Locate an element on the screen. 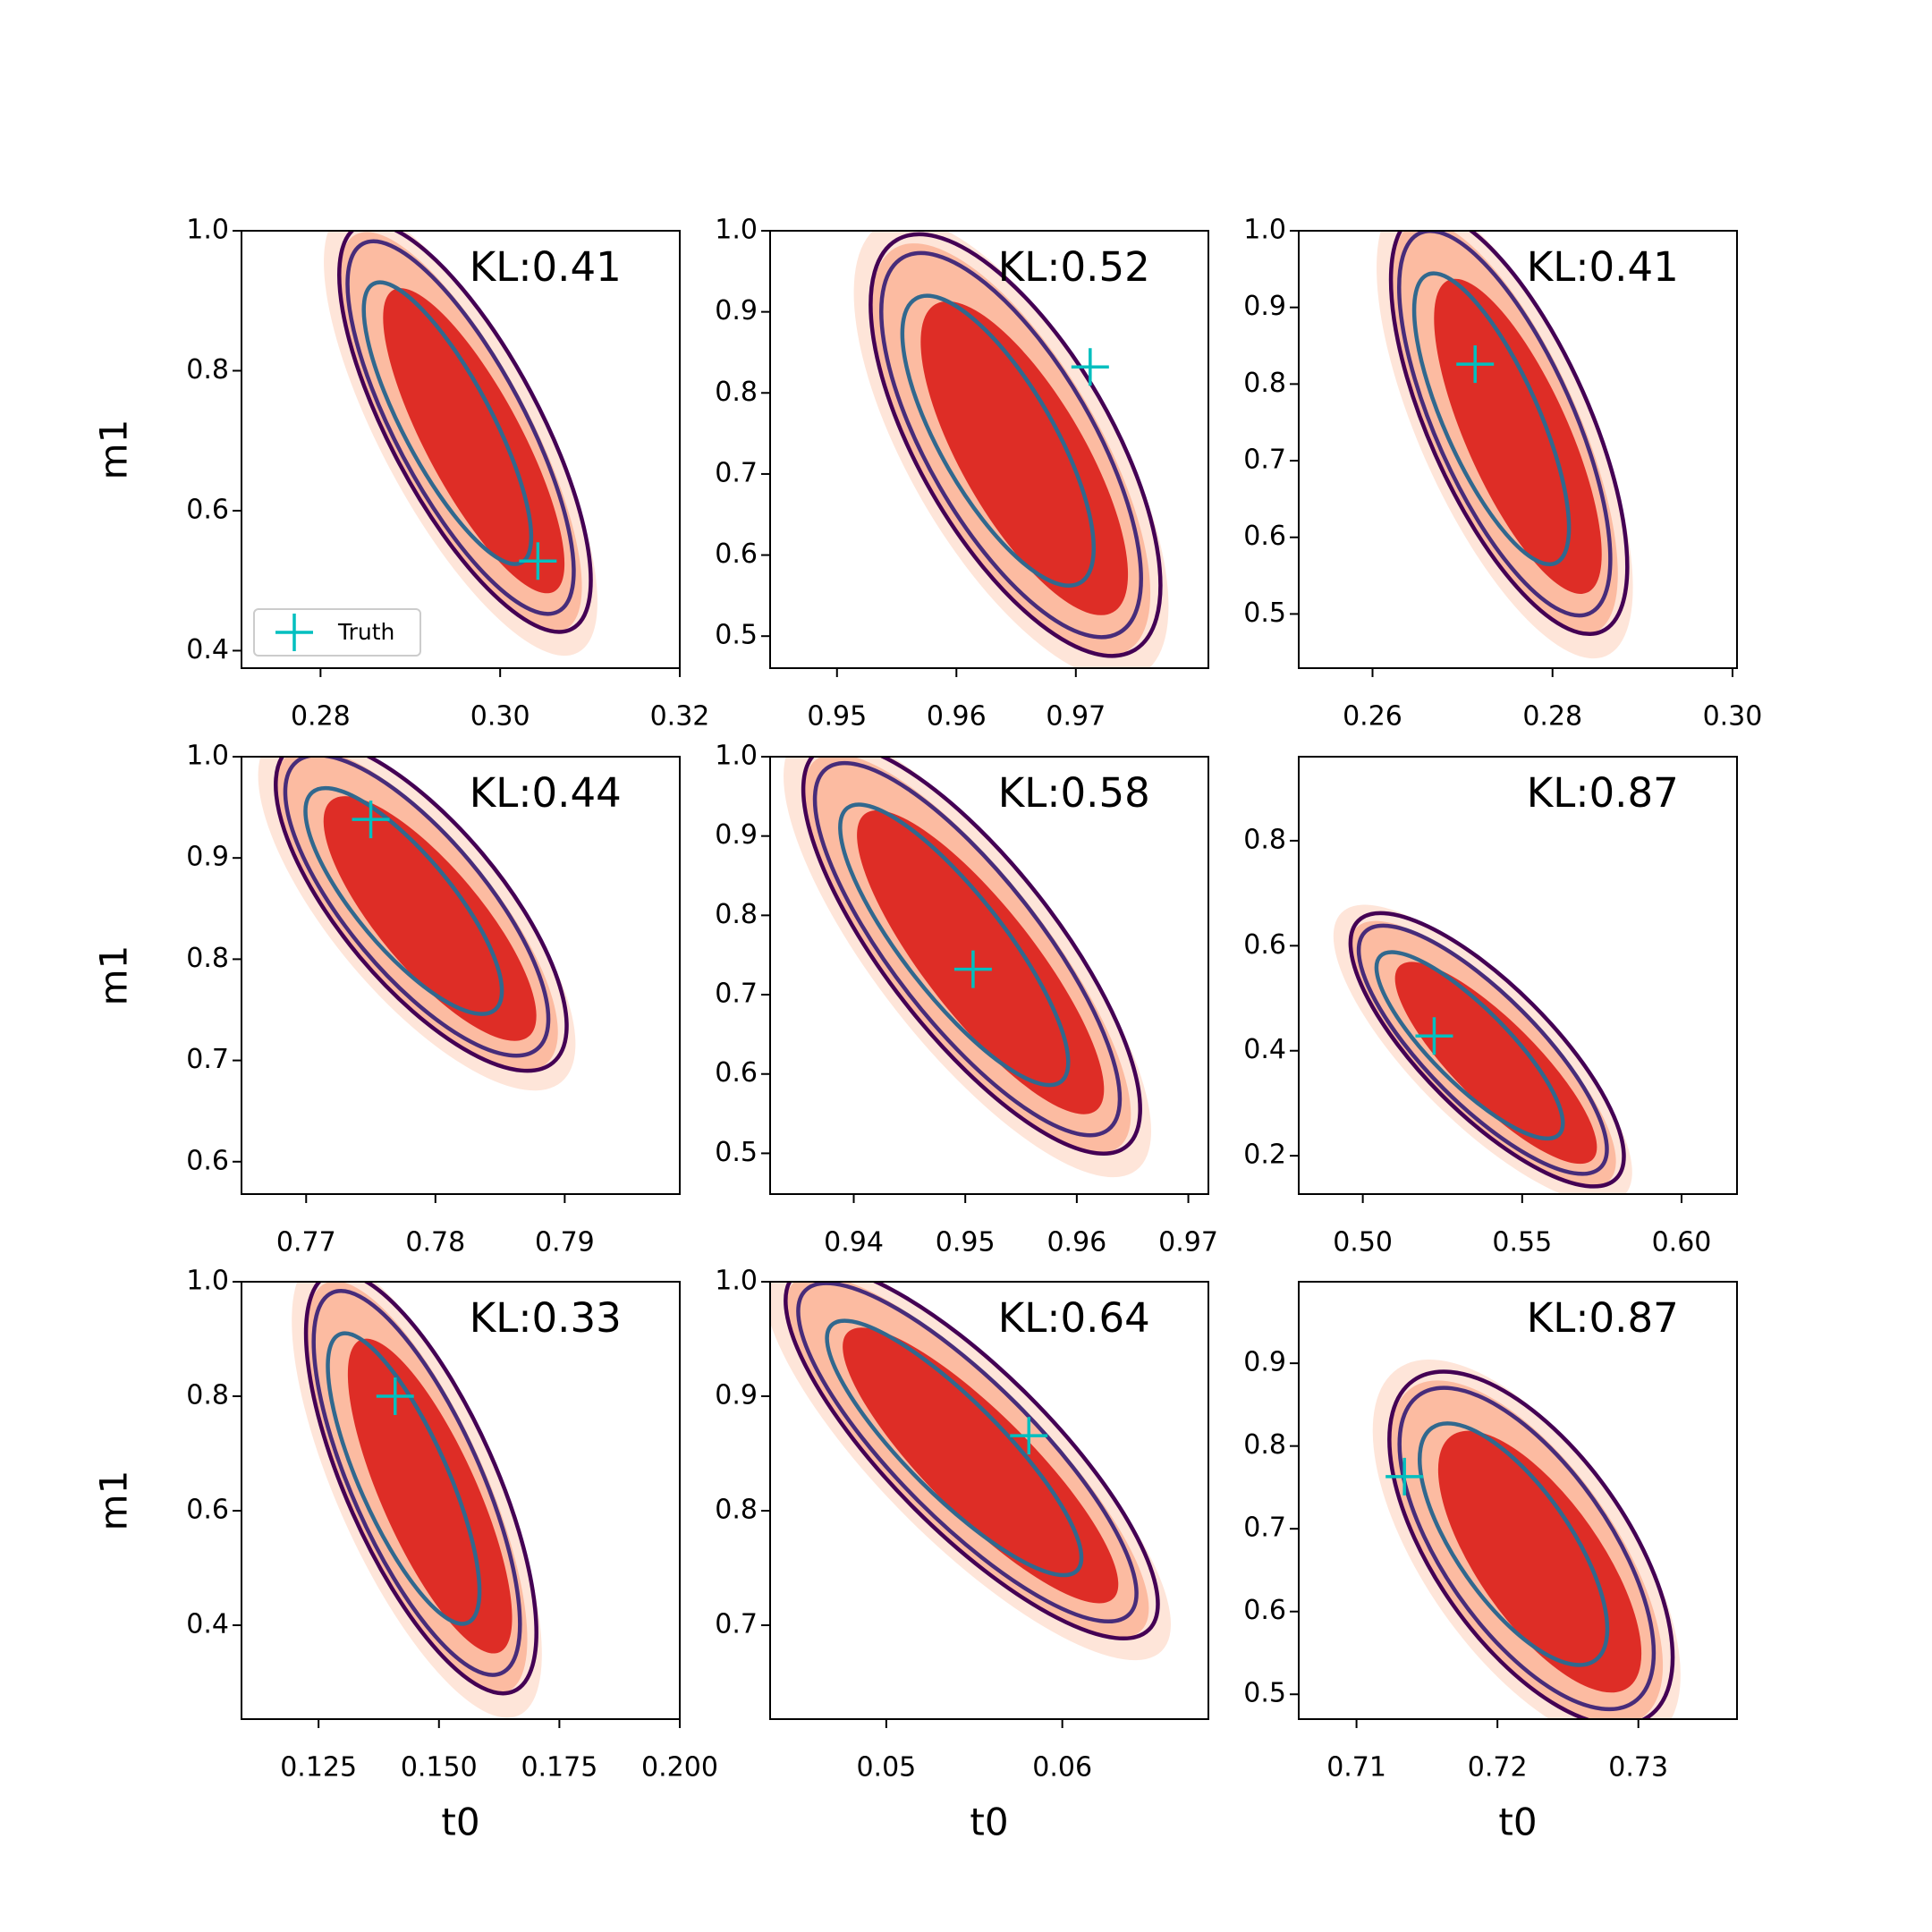 The image size is (1932, 1932). annotation: KL:0.64 is located at coordinates (1074, 1318).